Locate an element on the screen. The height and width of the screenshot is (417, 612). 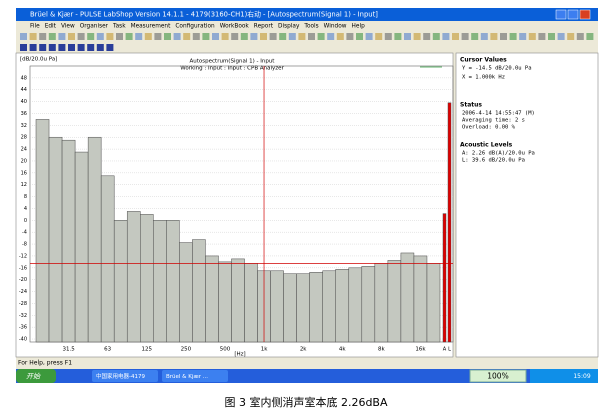
zoom-label: 100% is located at coordinates (497, 376).